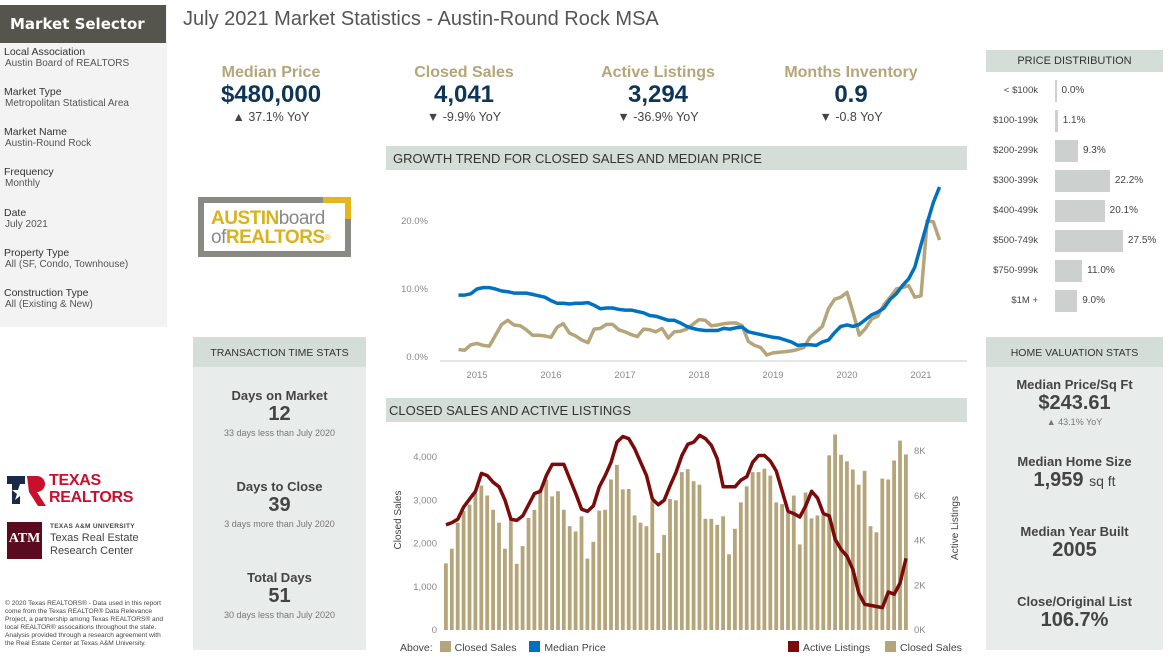 The width and height of the screenshot is (1170, 658). I want to click on selector-frequency: Frequency Monthly, so click(29, 178).